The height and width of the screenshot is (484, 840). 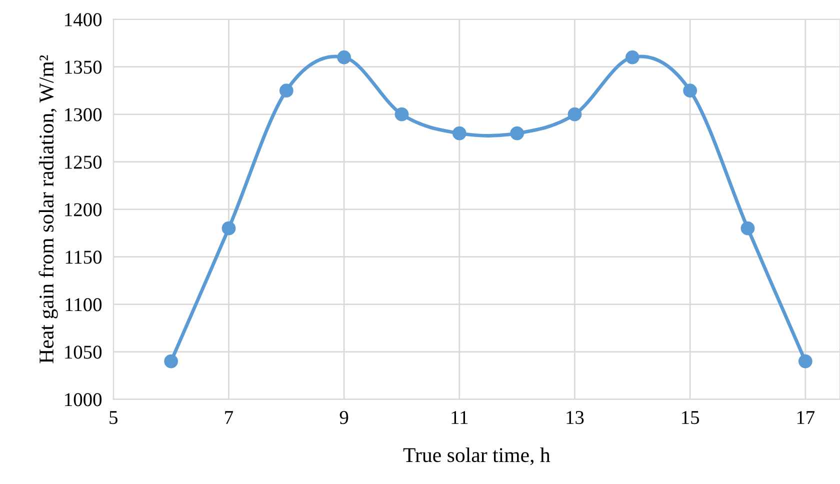 What do you see at coordinates (48, 209) in the screenshot?
I see `y-axis-title: Heat gain from solar radiation, W/m²` at bounding box center [48, 209].